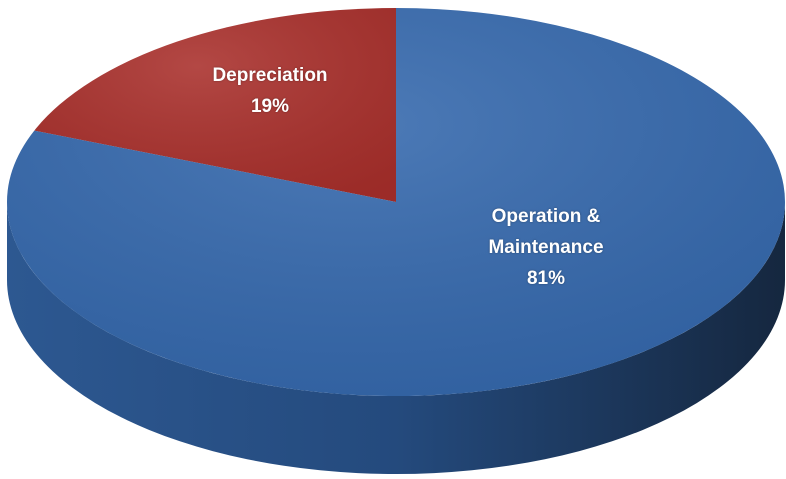 The image size is (786, 479). Describe the element at coordinates (270, 75) in the screenshot. I see `slice-label: Depreciation` at that location.